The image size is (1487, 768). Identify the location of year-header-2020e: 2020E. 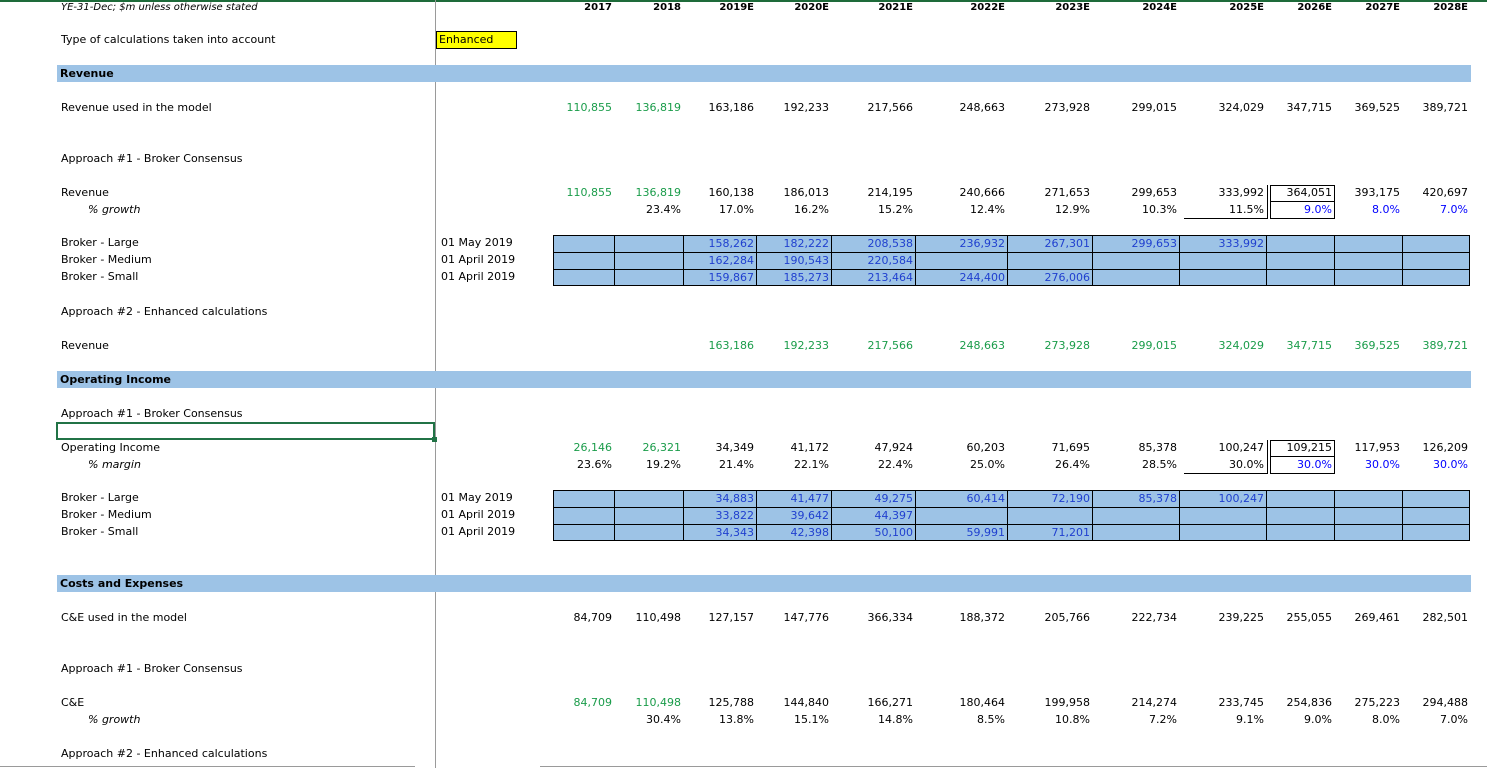
(811, 7).